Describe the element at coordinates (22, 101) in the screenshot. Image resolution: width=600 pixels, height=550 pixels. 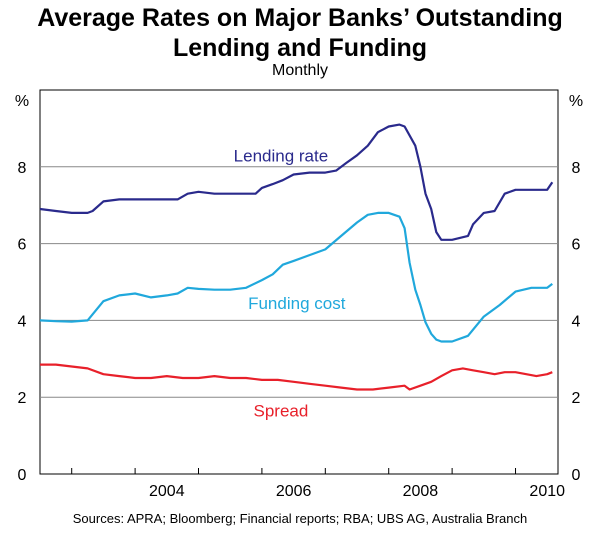
I see `y-axis-unit-left: %` at that location.